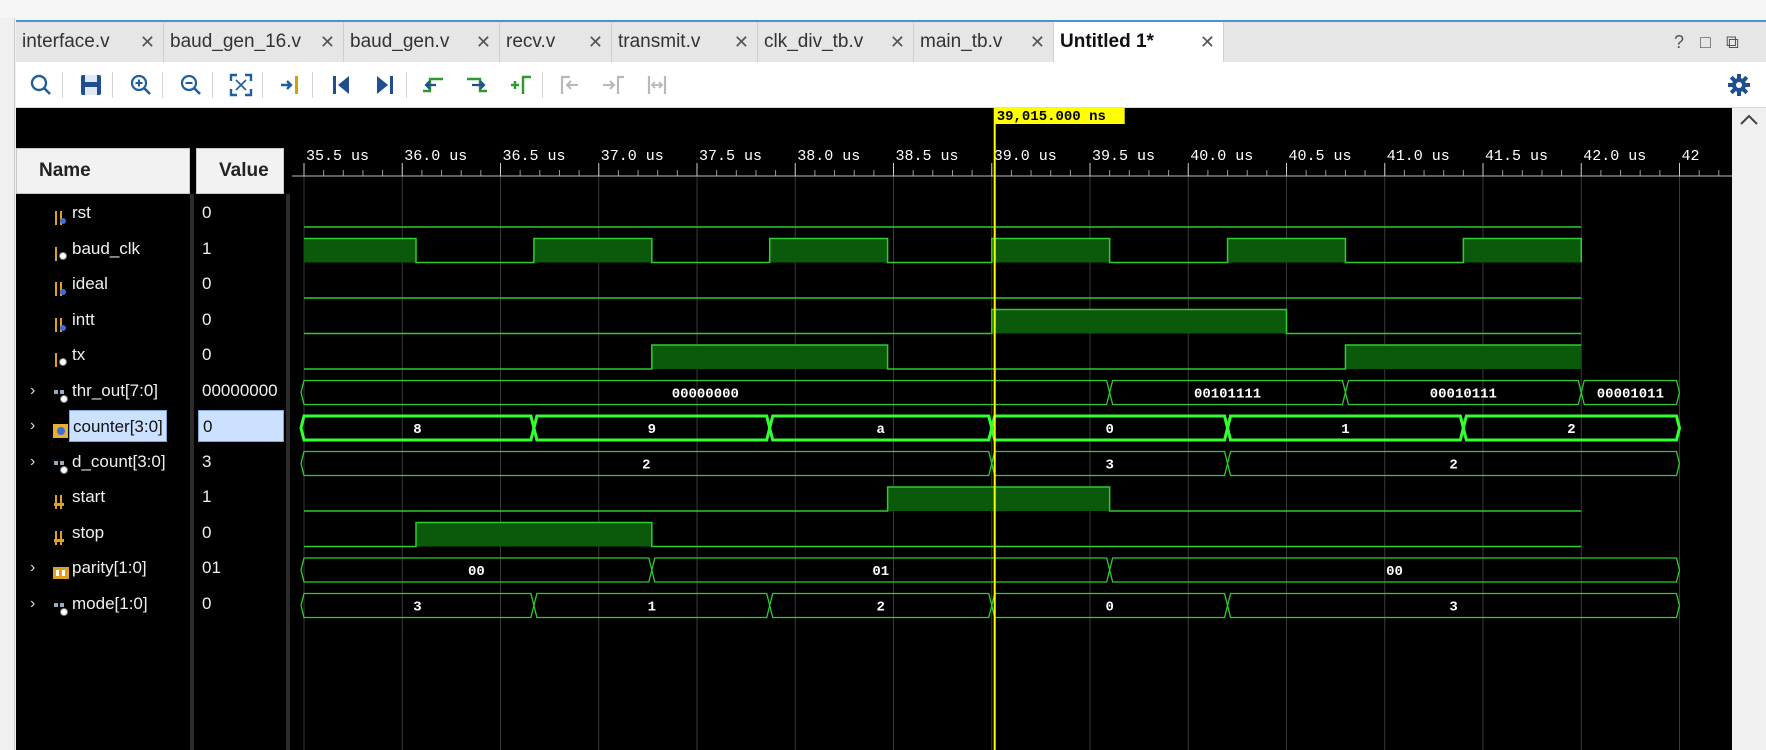 This screenshot has width=1766, height=750. I want to click on next-transition-icon, so click(477, 85).